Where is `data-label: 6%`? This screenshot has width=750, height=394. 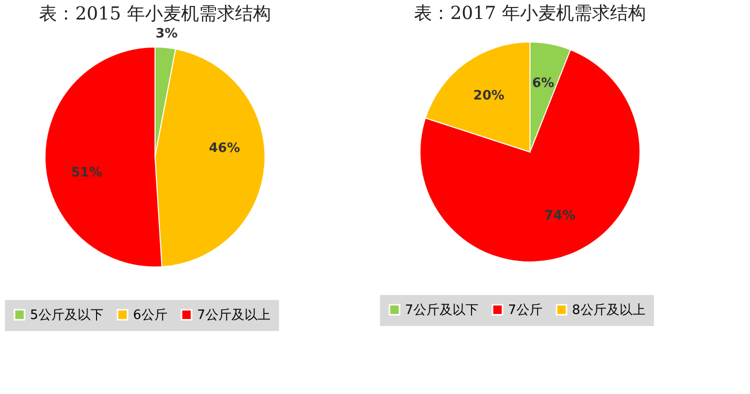
data-label: 6% is located at coordinates (543, 84).